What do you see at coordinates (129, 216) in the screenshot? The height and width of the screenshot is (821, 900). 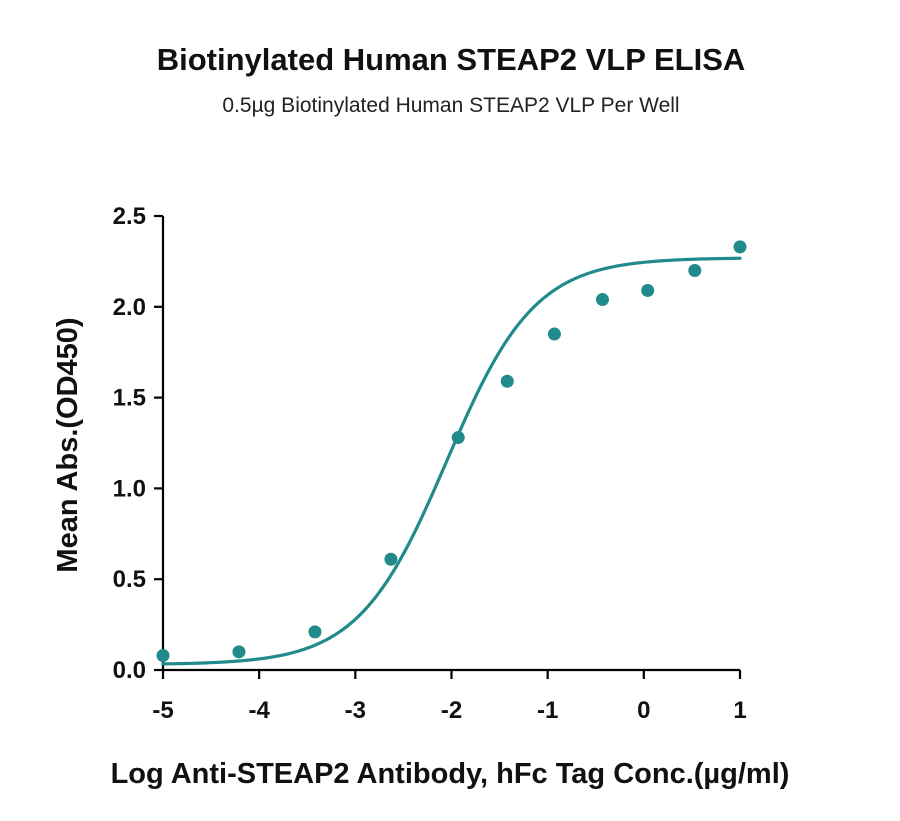 I see `y-tick-label: 2.5` at bounding box center [129, 216].